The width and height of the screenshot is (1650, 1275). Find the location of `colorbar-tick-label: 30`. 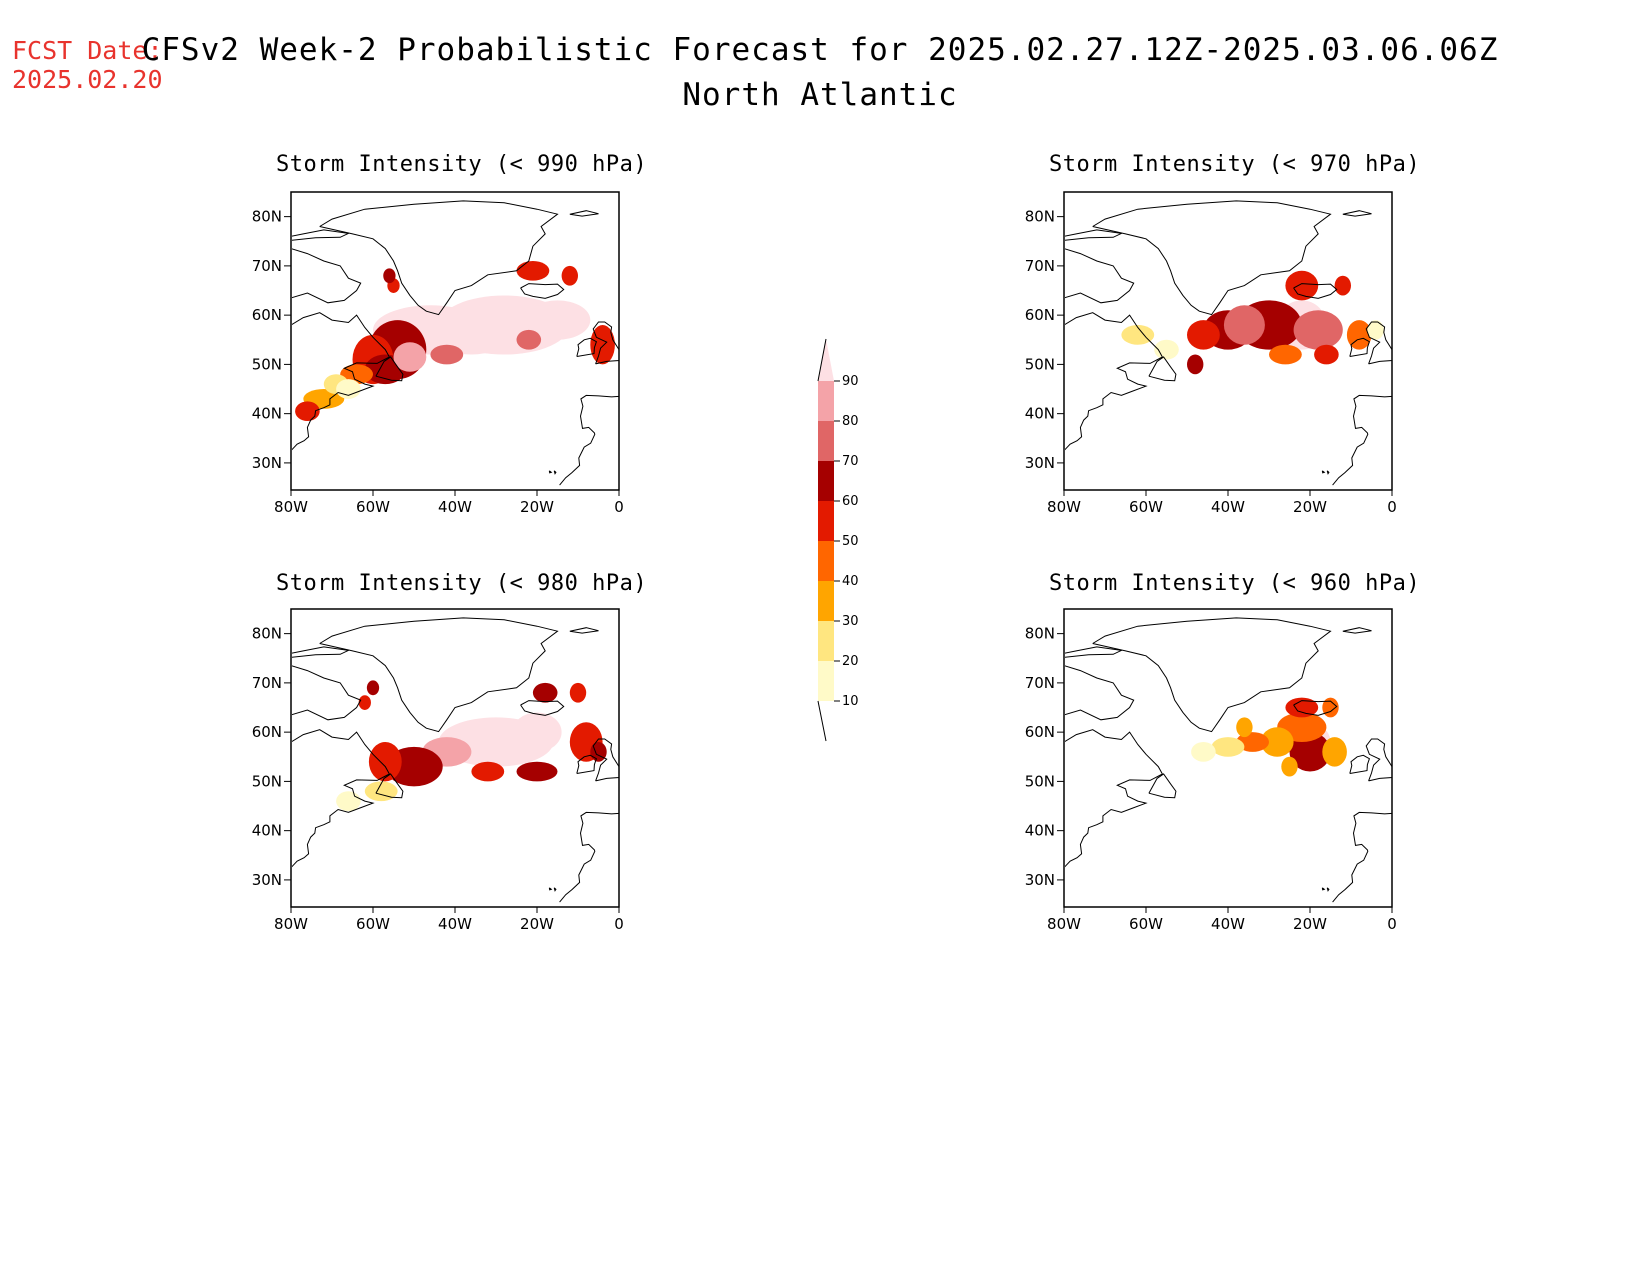

colorbar-tick-label: 30 is located at coordinates (850, 621).